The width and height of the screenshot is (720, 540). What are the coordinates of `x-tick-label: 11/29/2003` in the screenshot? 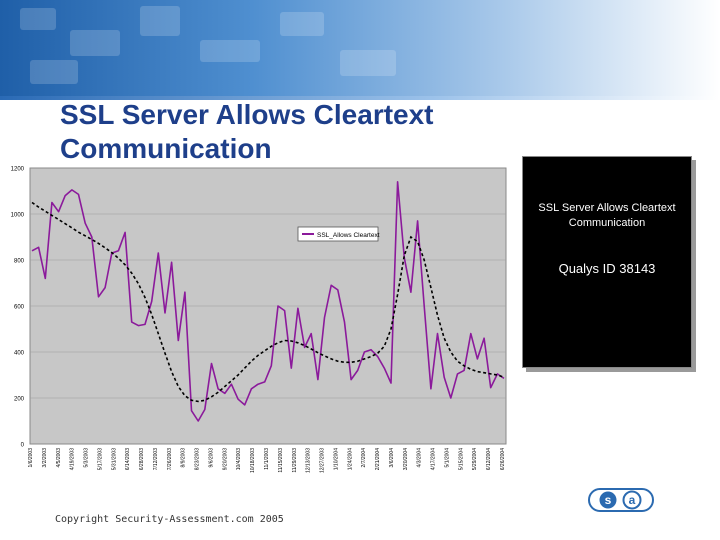 It's located at (295, 460).